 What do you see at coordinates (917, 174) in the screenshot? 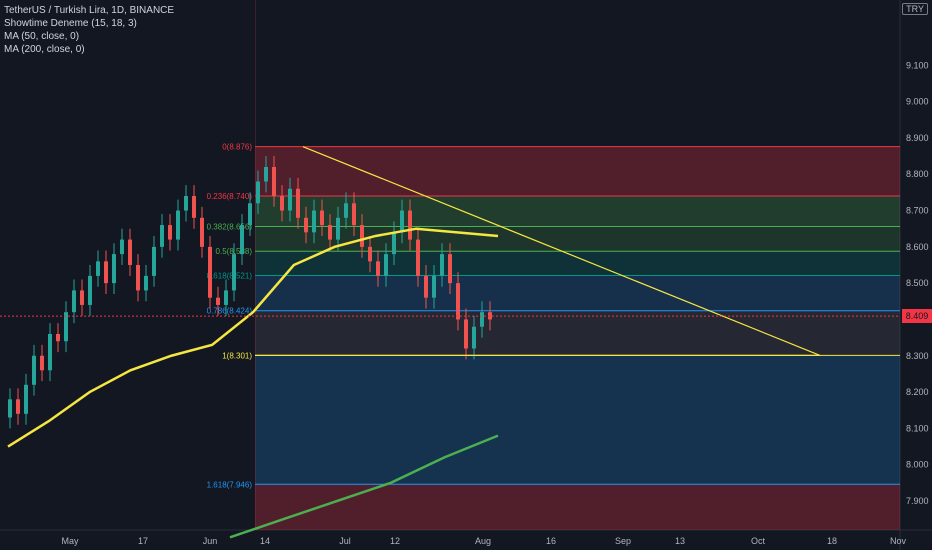
I see `y-tick-label: 8.800` at bounding box center [917, 174].